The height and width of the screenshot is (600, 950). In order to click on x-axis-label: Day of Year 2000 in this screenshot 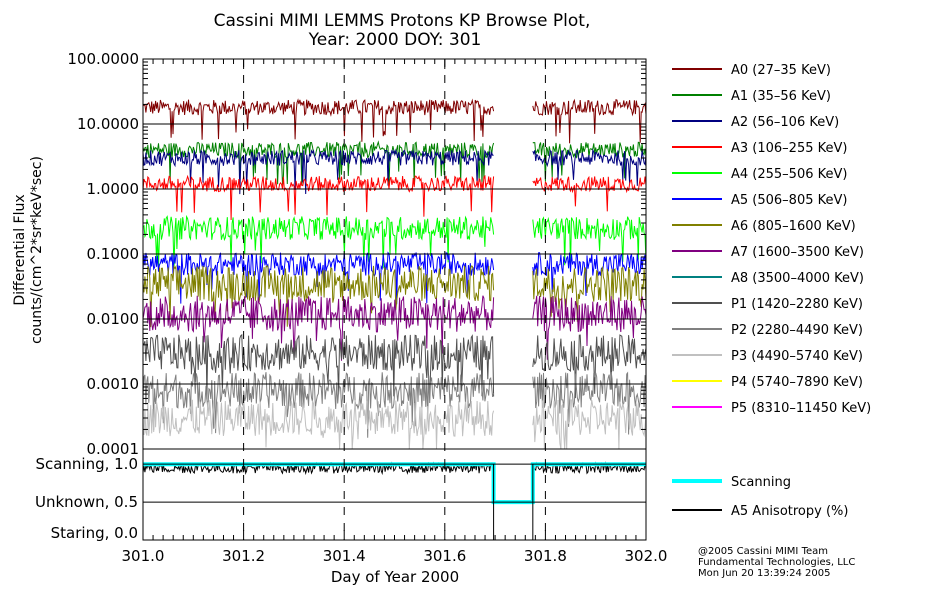, I will do `click(395, 577)`.